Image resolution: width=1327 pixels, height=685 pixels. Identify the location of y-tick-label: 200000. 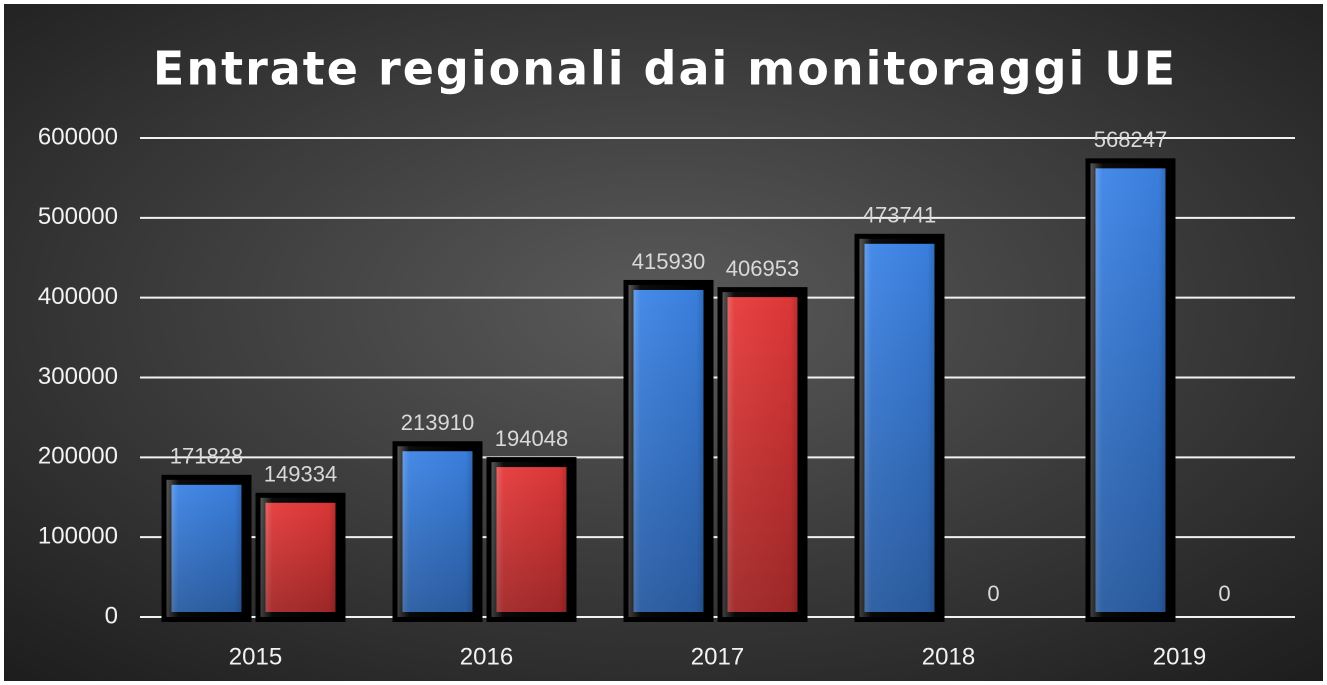
(78, 456).